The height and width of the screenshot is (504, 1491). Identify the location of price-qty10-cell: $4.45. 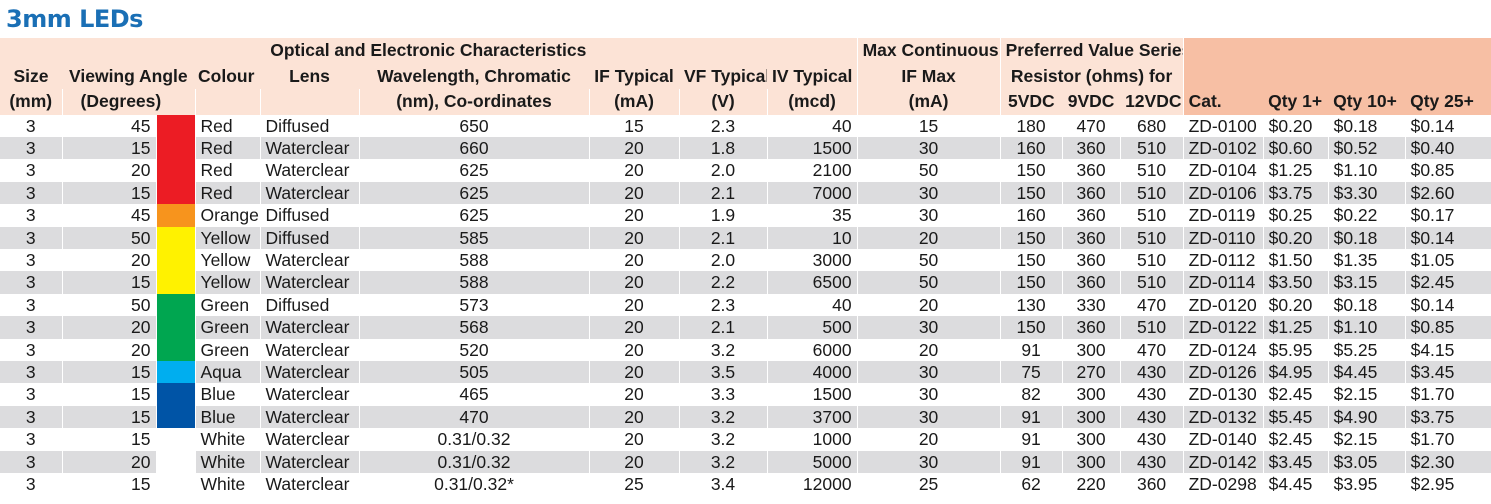
(1367, 372).